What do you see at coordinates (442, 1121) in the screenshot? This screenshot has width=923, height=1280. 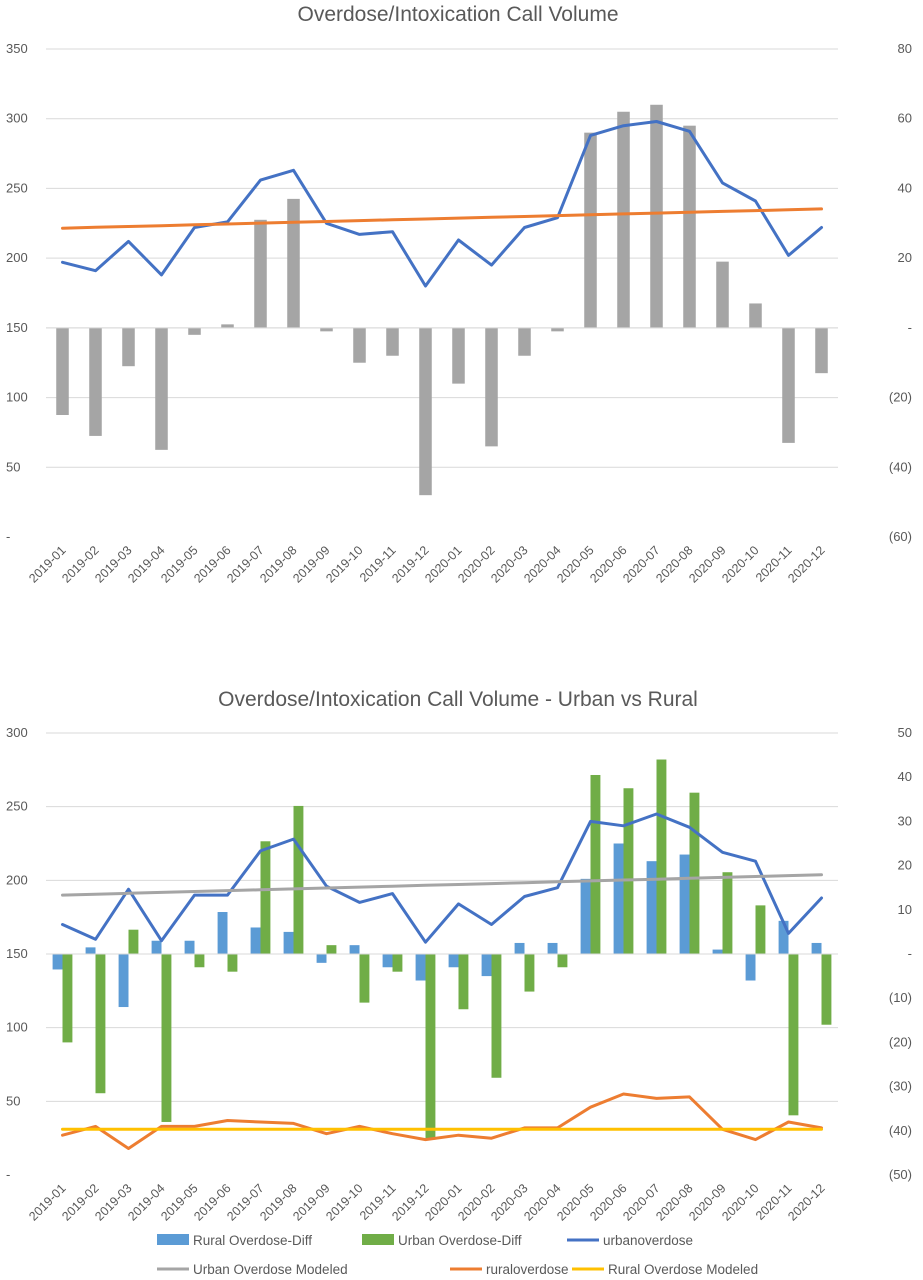 I see `ruraloverdose-line` at bounding box center [442, 1121].